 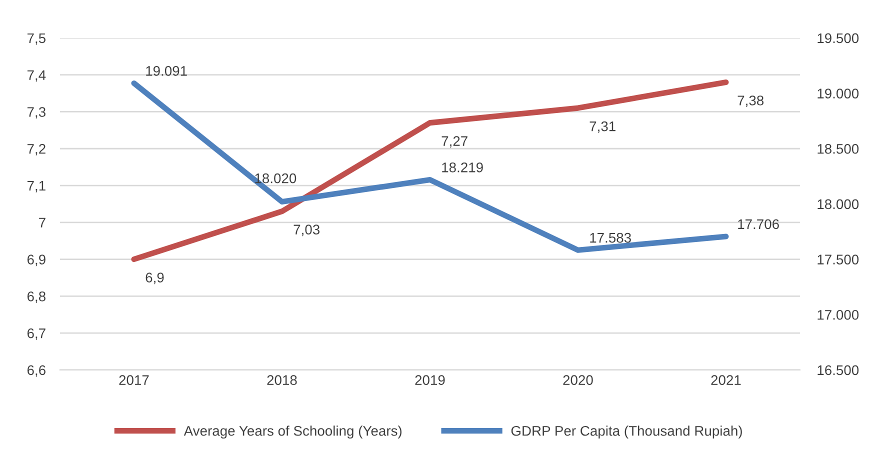 What do you see at coordinates (838, 315) in the screenshot?
I see `y2-tick-label: 17.000` at bounding box center [838, 315].